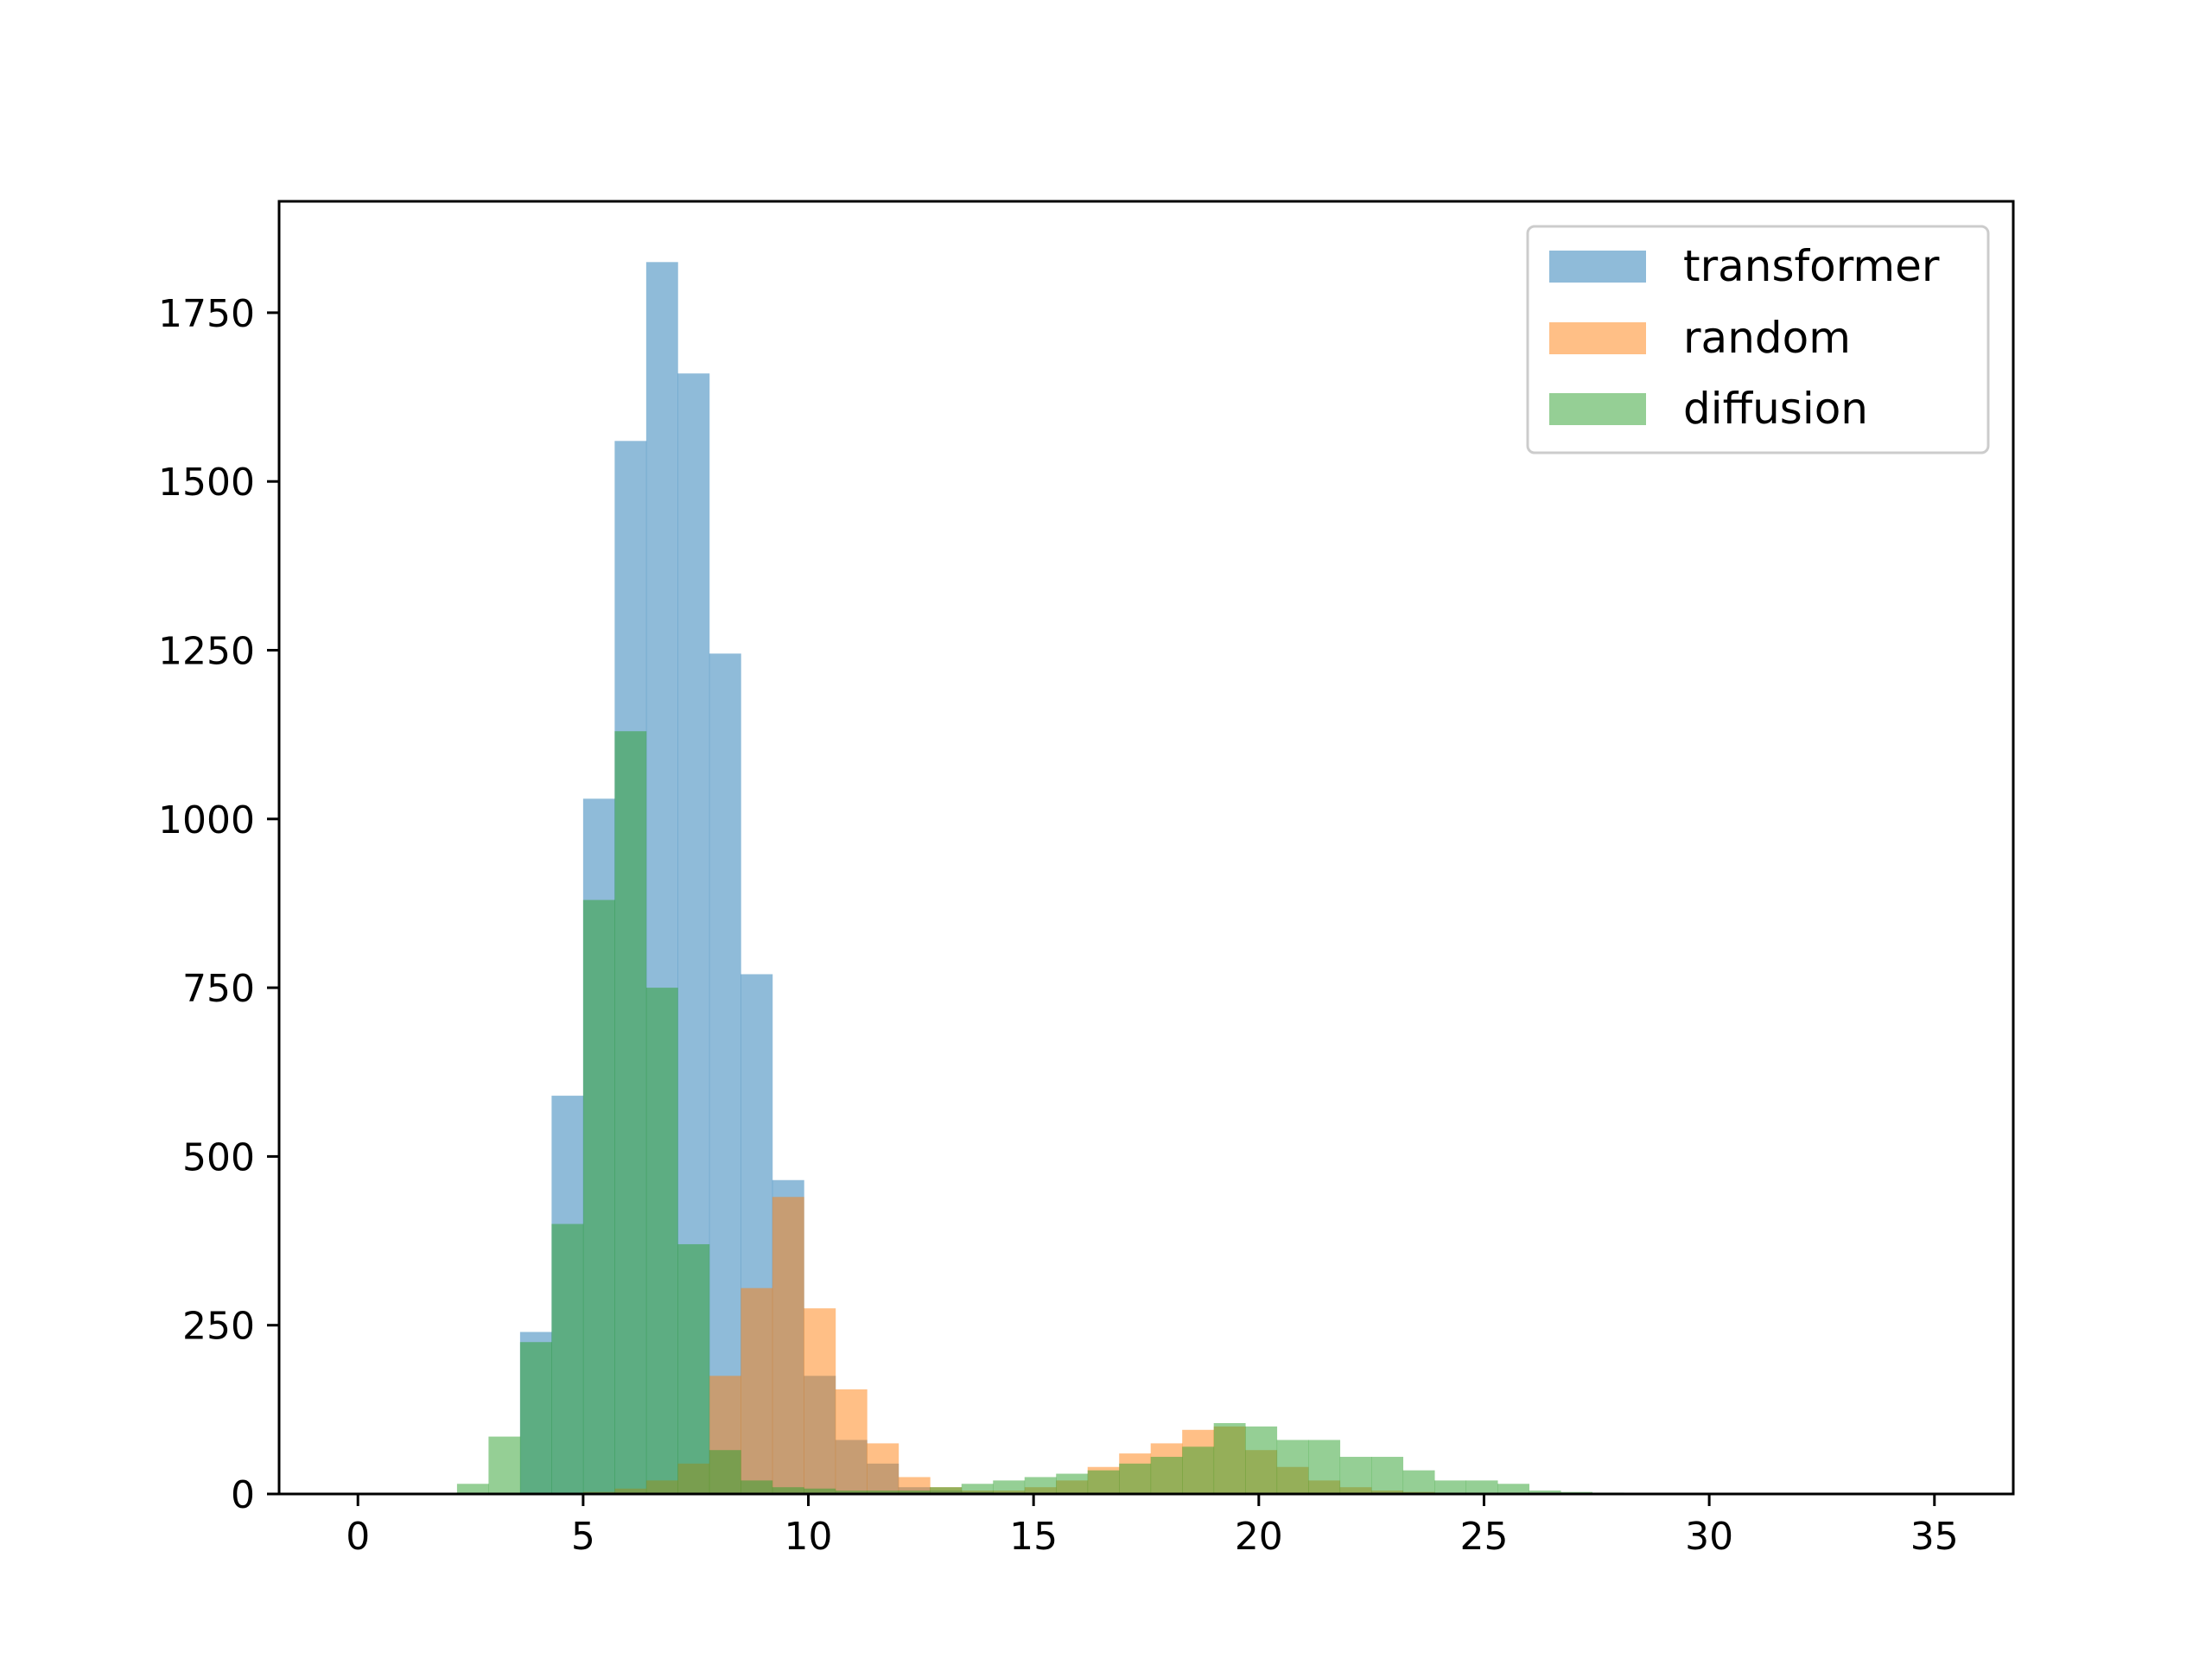 This screenshot has height=1659, width=2212. Describe the element at coordinates (206, 820) in the screenshot. I see `y-tick-label: 1000` at that location.